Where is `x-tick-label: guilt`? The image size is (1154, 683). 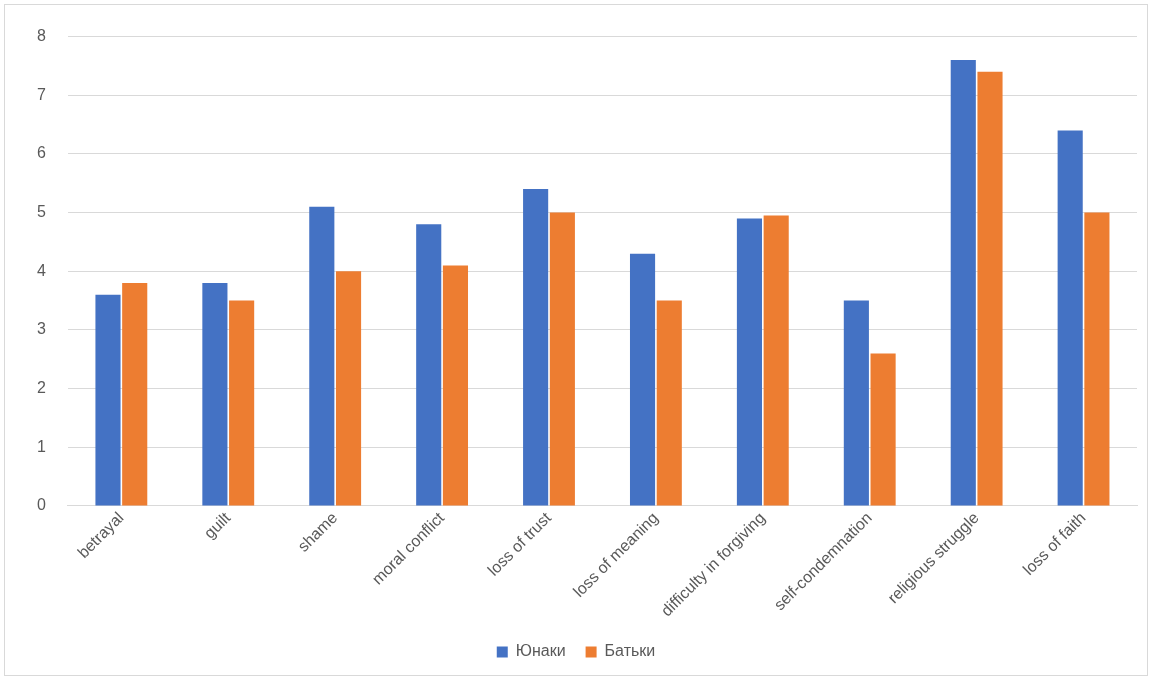 x-tick-label: guilt is located at coordinates (217, 525).